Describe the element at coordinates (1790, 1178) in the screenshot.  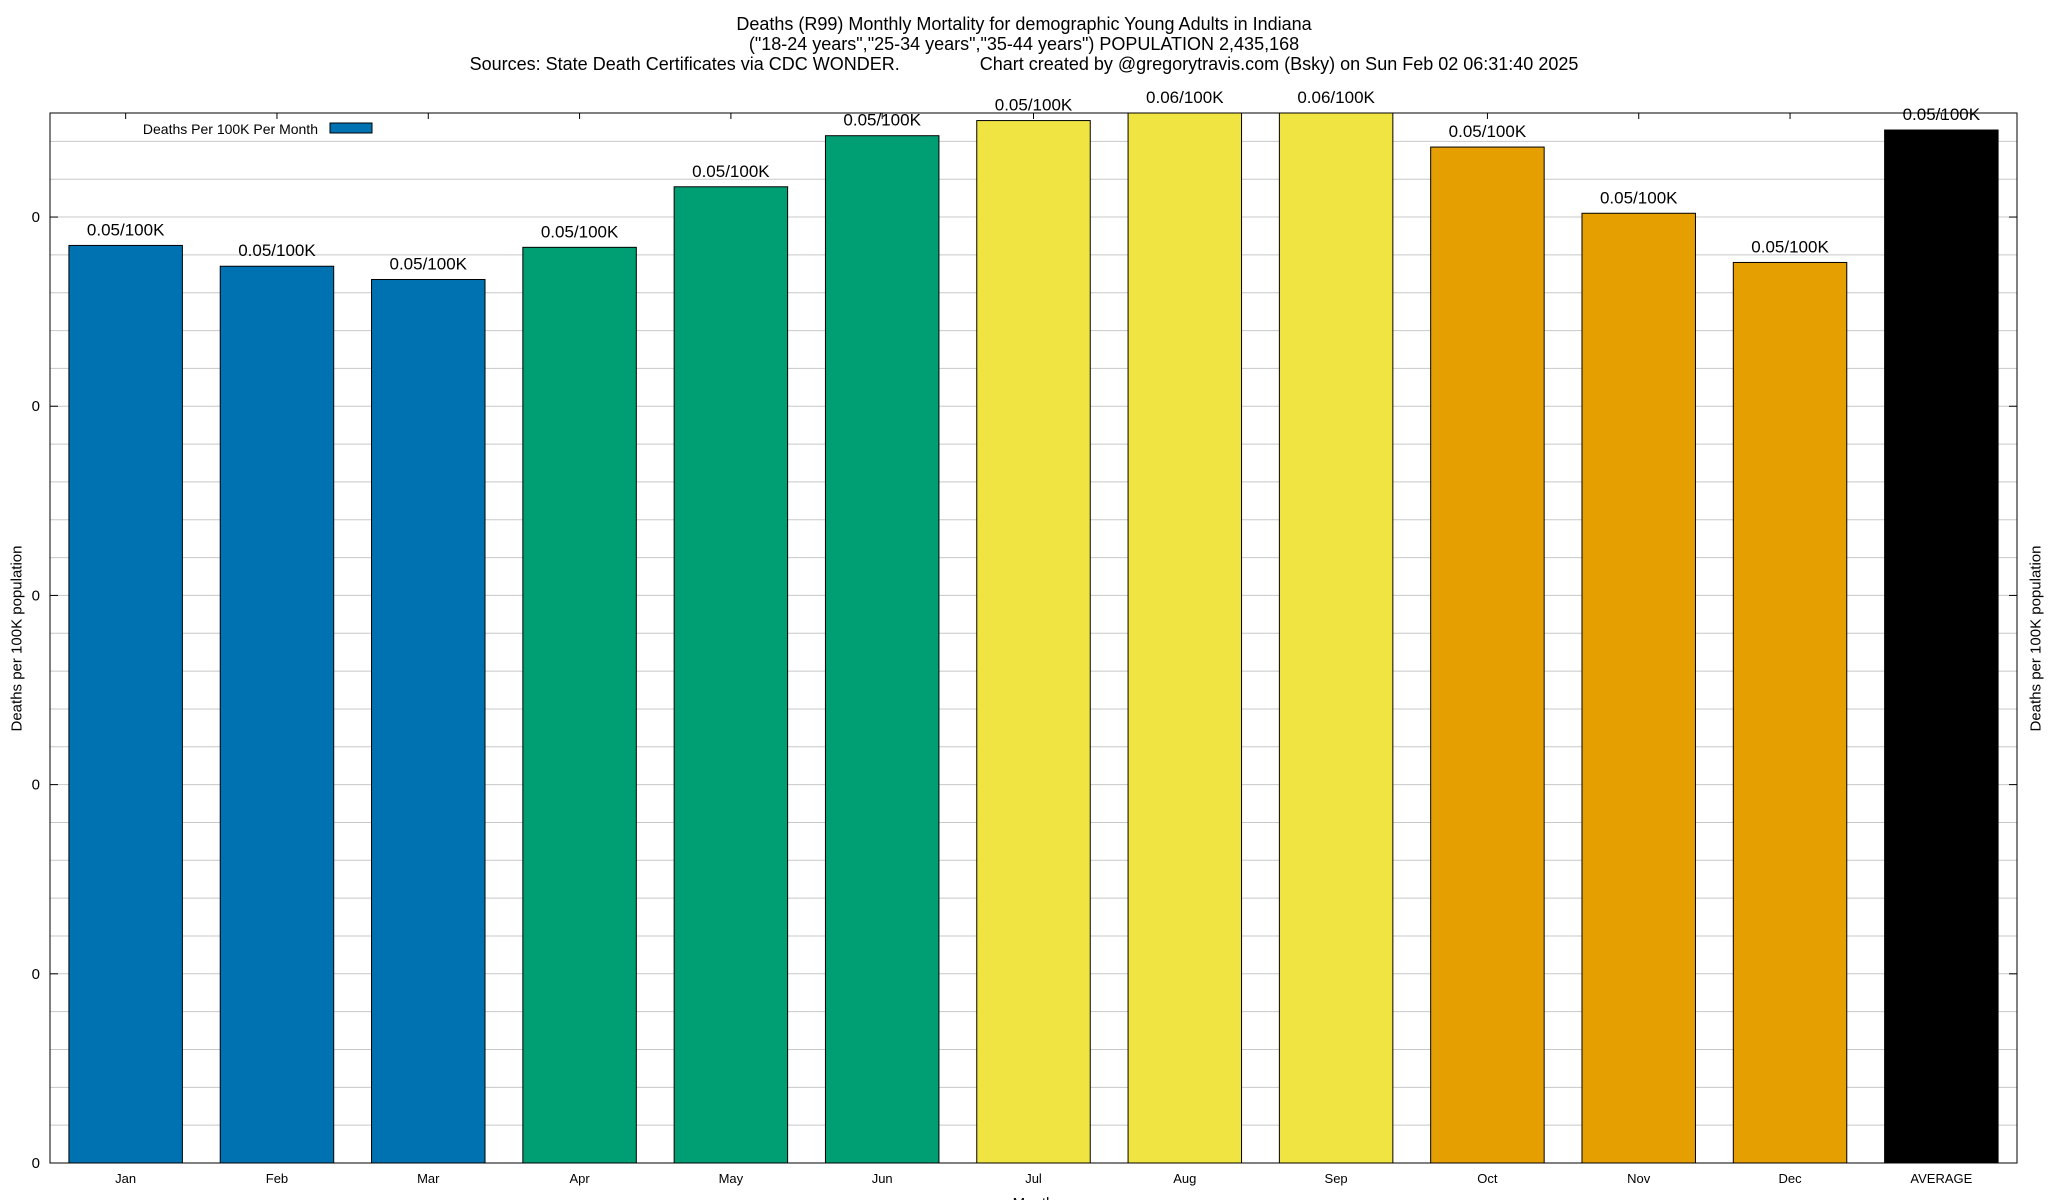
I see `x-tick-label: Dec` at that location.